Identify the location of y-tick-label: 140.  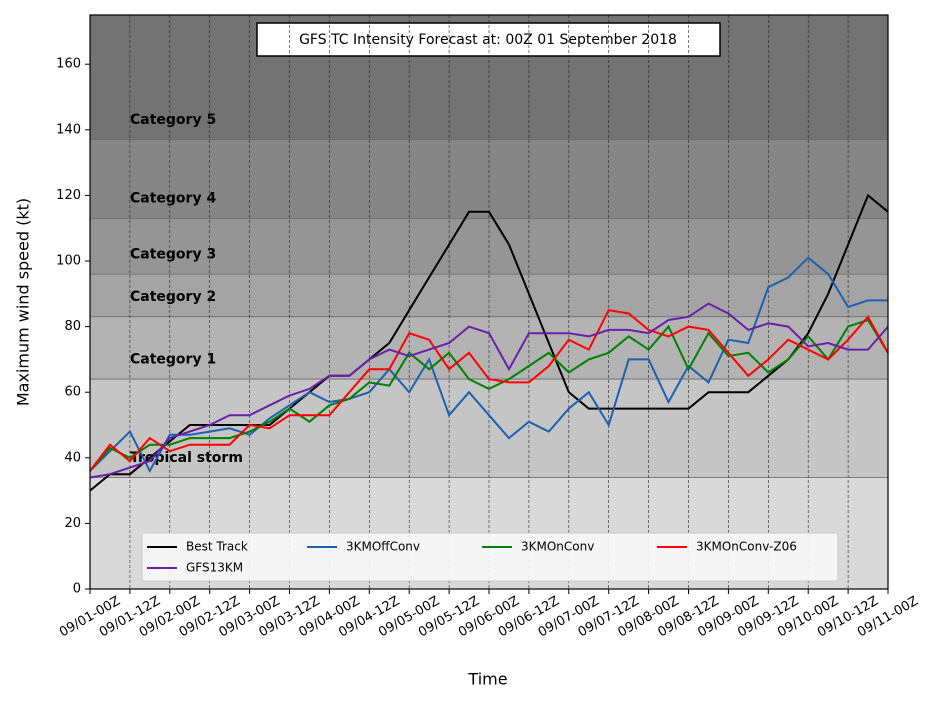
(68, 129).